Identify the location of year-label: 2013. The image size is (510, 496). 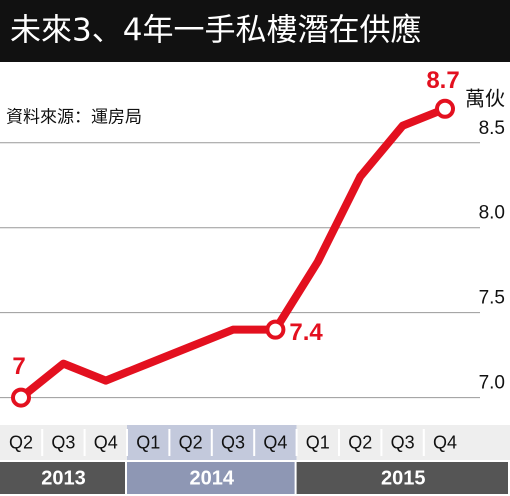
(63, 478).